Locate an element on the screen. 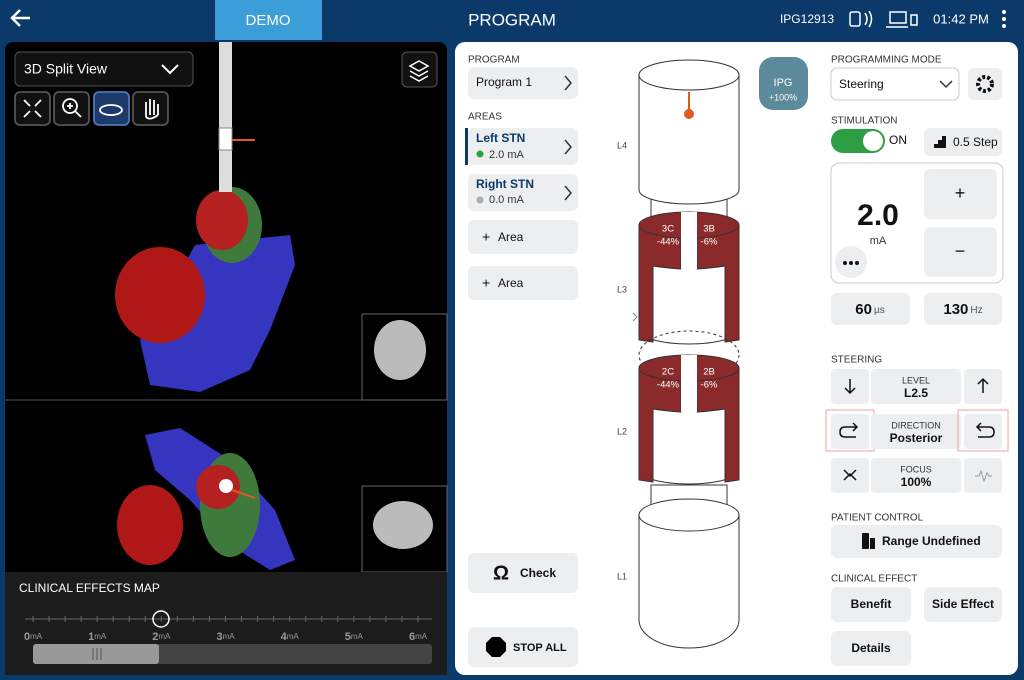 The width and height of the screenshot is (1024, 680). pulse-width-unit: µs is located at coordinates (879, 310).